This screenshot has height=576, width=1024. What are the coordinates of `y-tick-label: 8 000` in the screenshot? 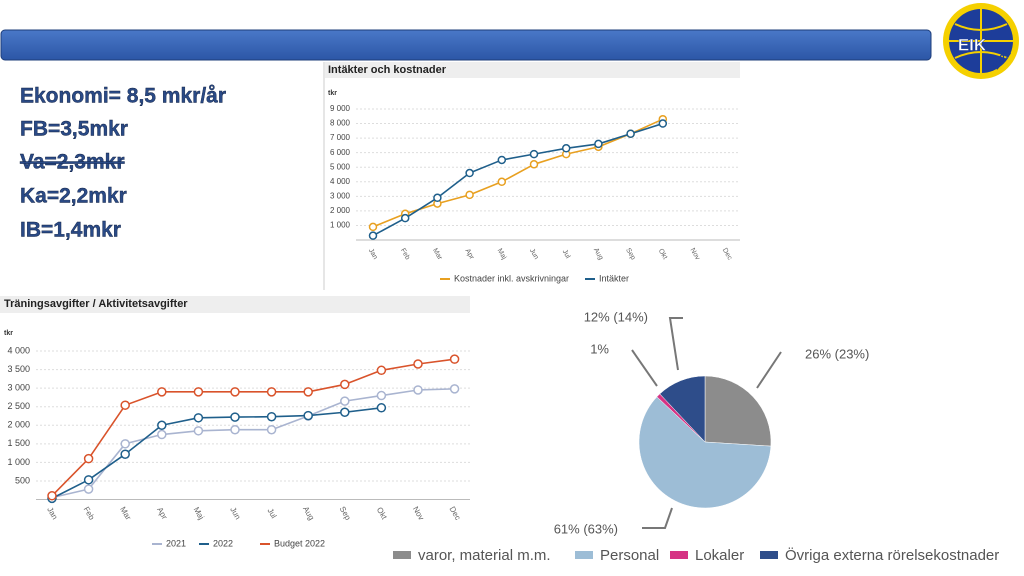 It's located at (340, 123).